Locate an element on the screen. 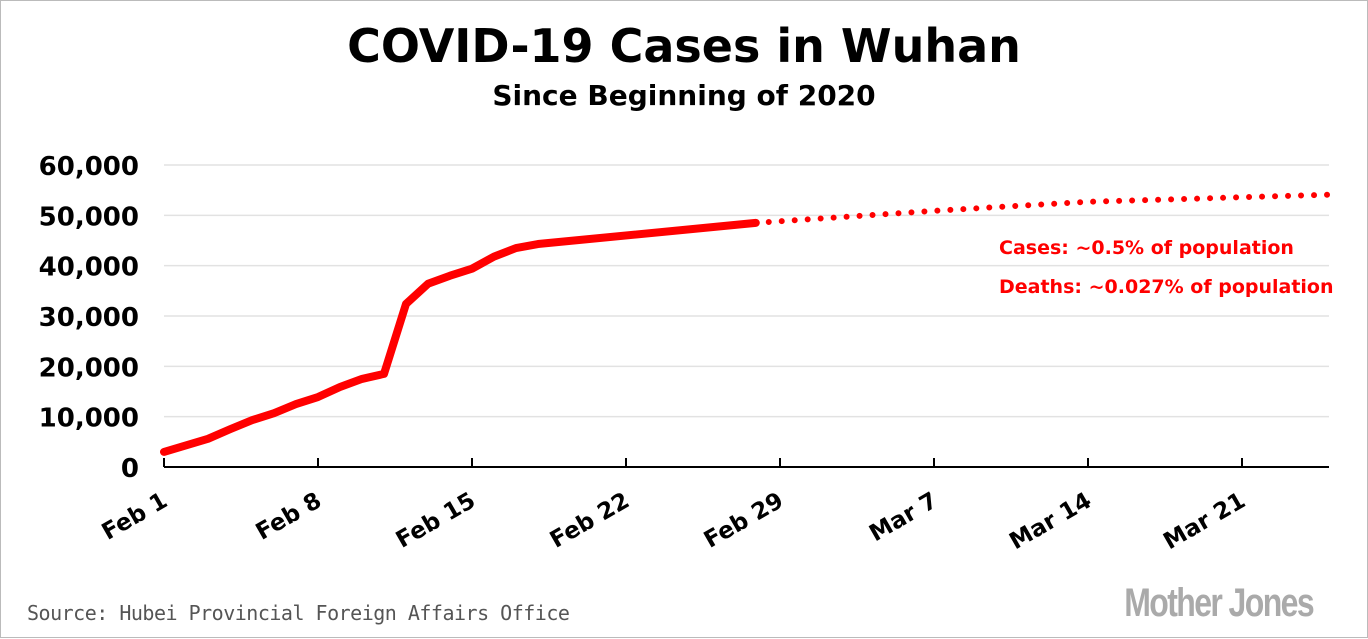 Image resolution: width=1368 pixels, height=639 pixels. y-tick-label: 0 is located at coordinates (130, 469).